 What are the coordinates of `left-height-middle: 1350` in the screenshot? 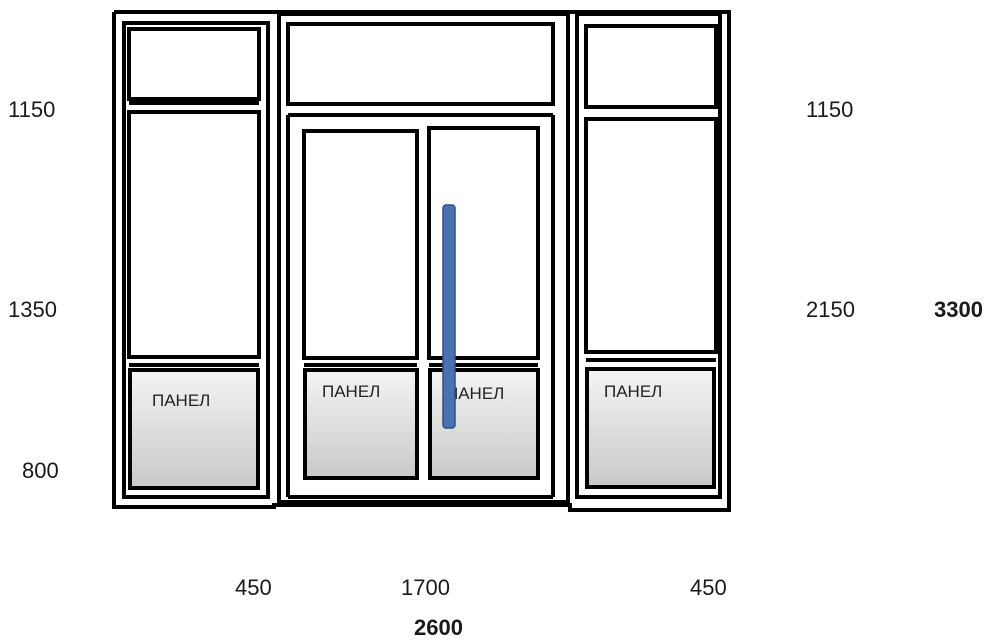 It's located at (32, 309).